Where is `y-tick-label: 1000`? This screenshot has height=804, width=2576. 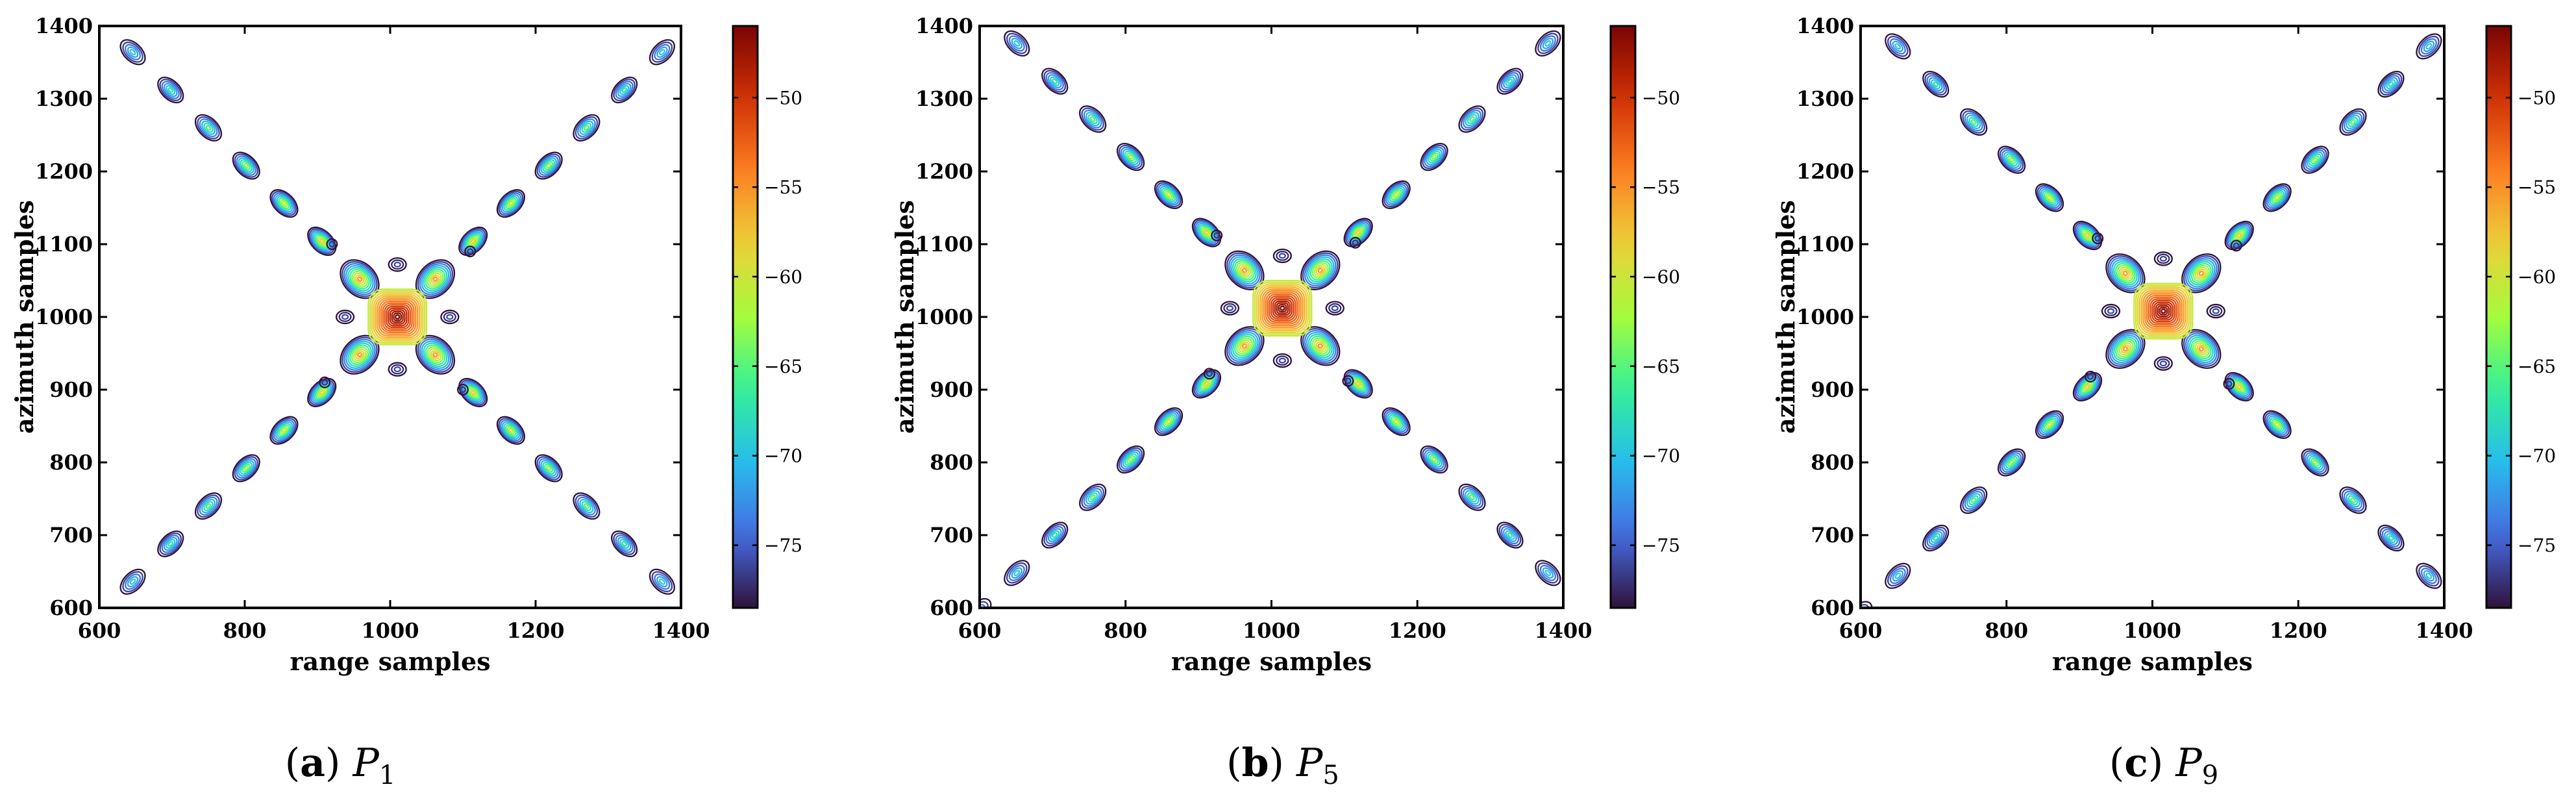
y-tick-label: 1000 is located at coordinates (64, 317).